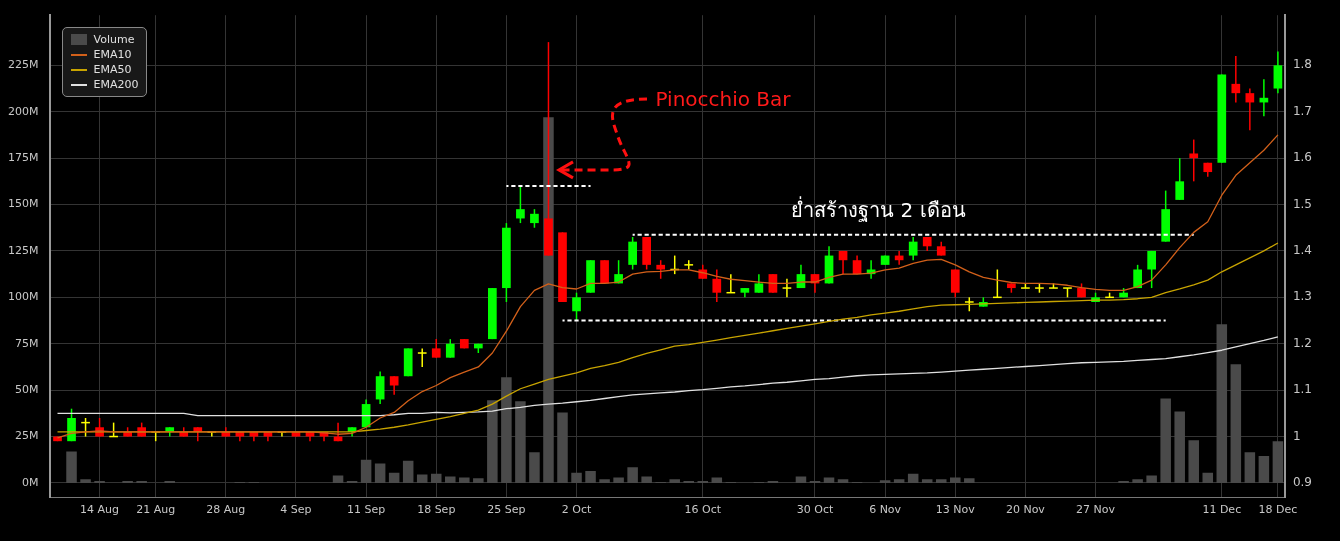 Image resolution: width=1340 pixels, height=541 pixels. Describe the element at coordinates (1278, 510) in the screenshot. I see `x-tick-label: 18 Dec` at that location.